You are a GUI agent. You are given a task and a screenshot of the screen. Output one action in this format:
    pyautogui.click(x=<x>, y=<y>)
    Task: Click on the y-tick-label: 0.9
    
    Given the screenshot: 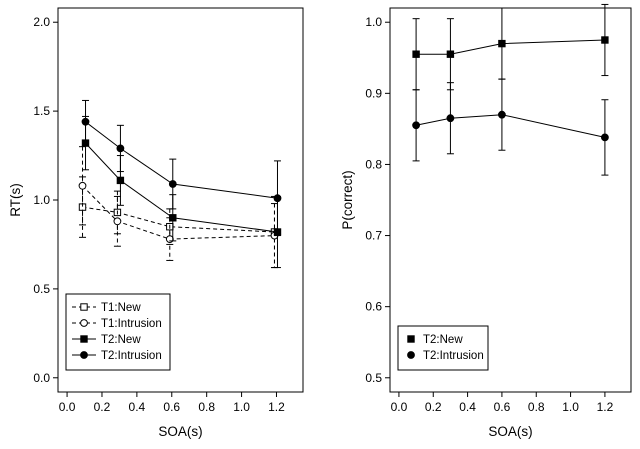 What is the action you would take?
    pyautogui.click(x=373, y=93)
    